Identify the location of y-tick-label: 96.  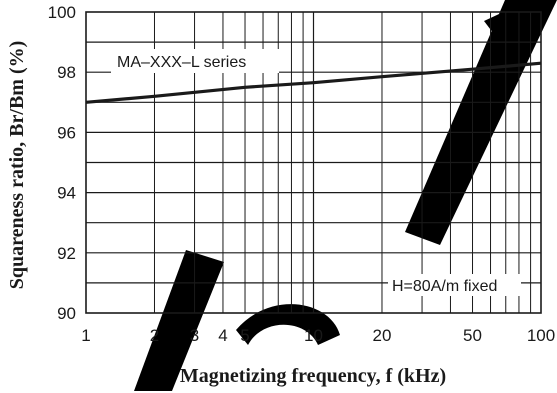
(66, 132).